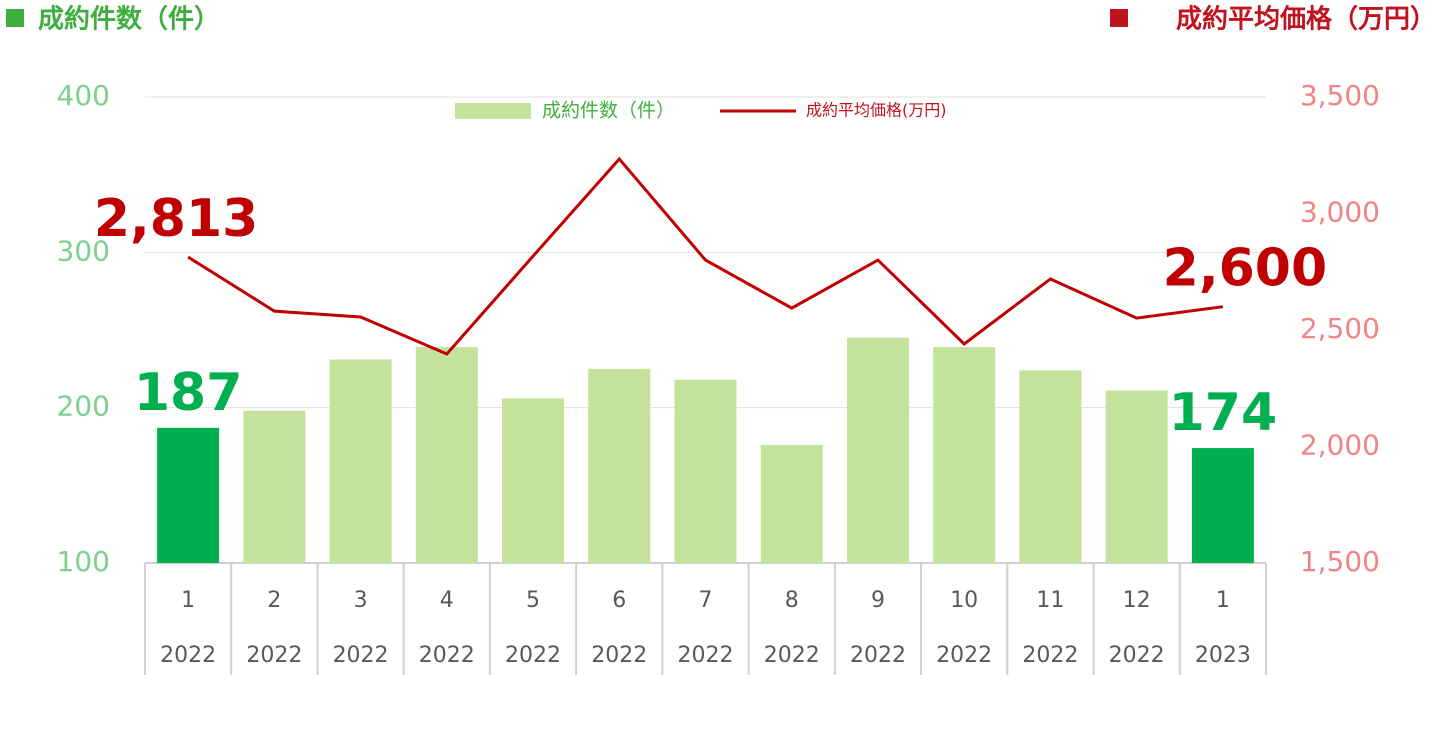 The width and height of the screenshot is (1440, 742). What do you see at coordinates (1340, 328) in the screenshot?
I see `y2-tick-label: 2,500` at bounding box center [1340, 328].